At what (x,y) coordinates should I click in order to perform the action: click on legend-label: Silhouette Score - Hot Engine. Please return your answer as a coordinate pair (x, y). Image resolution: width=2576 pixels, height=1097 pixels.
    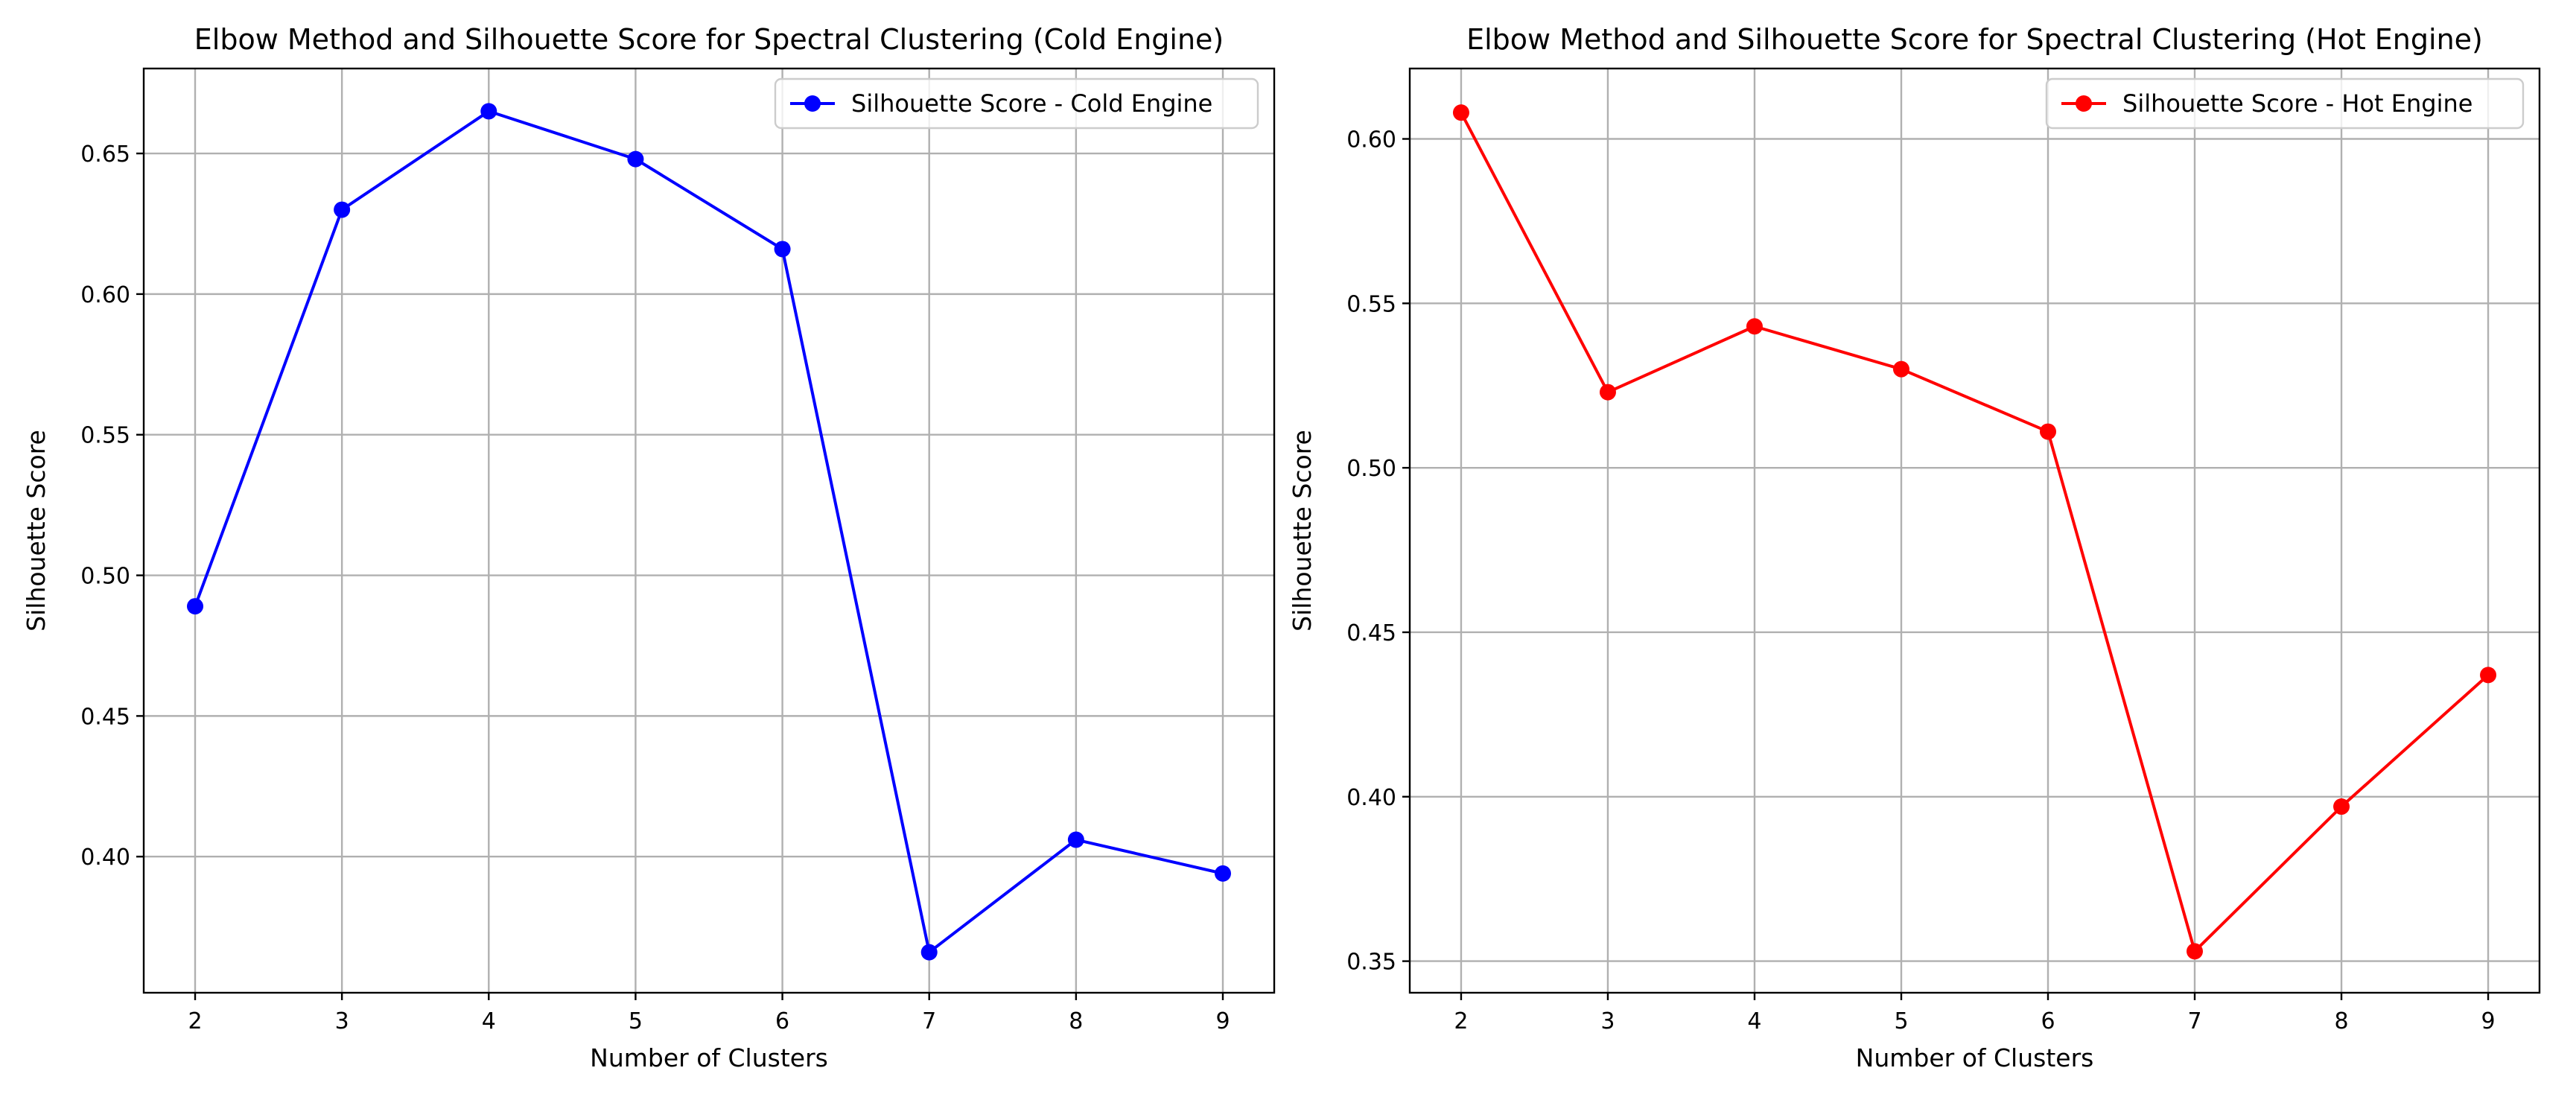
    Looking at the image, I should click on (2297, 103).